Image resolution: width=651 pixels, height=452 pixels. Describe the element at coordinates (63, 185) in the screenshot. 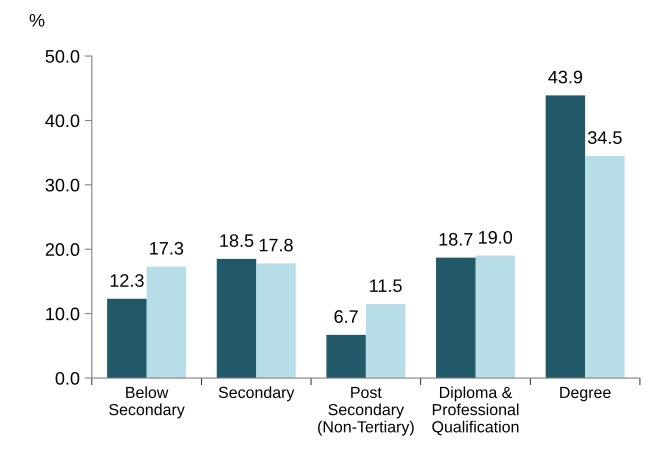

I see `y-tick-label: 30.0` at that location.